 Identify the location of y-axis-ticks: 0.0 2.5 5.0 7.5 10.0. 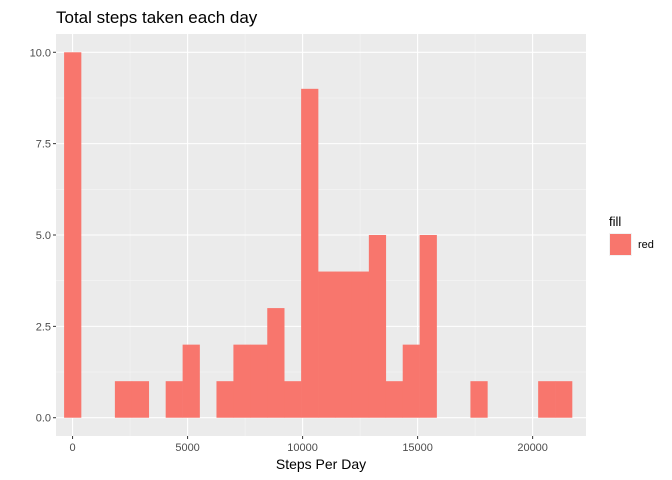
(43, 236).